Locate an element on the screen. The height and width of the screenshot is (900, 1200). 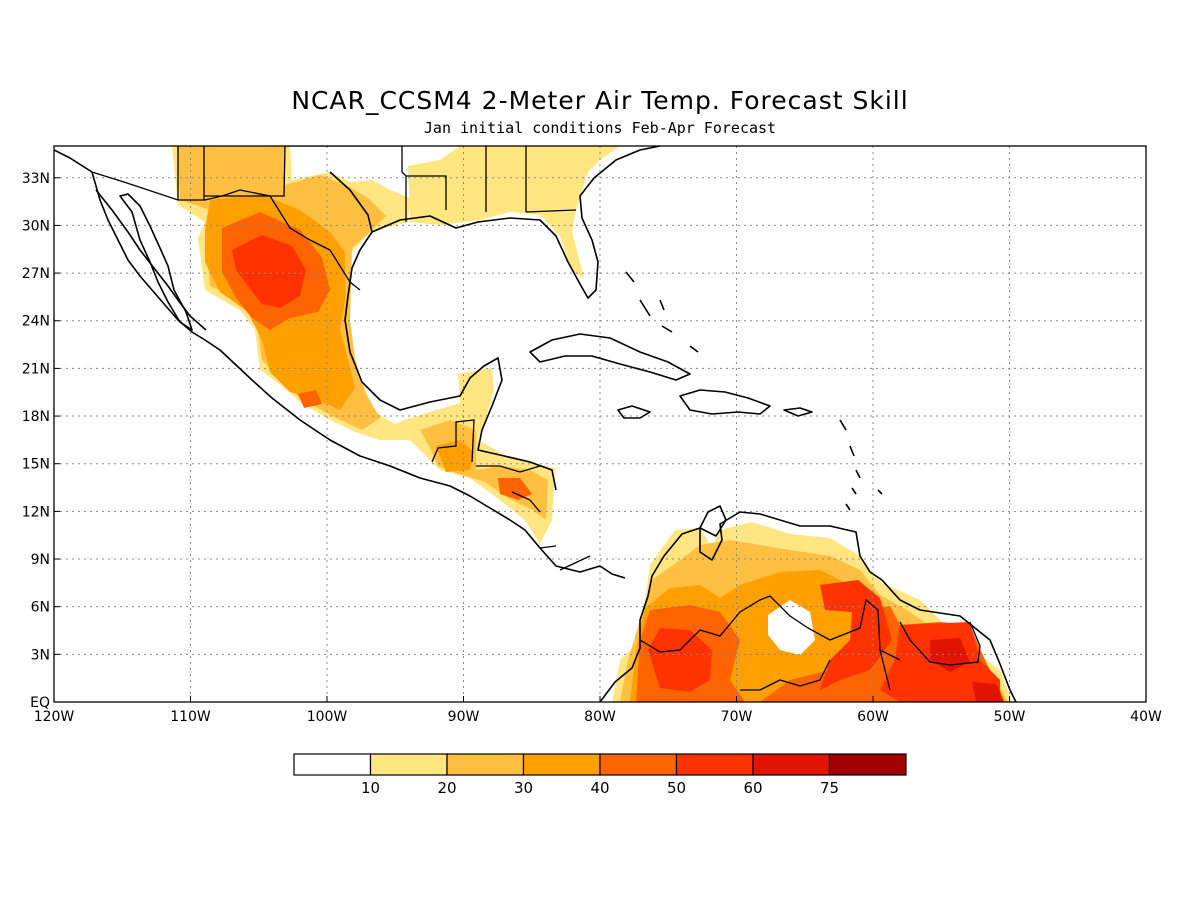
y-tick-label: 6N is located at coordinates (40, 608).